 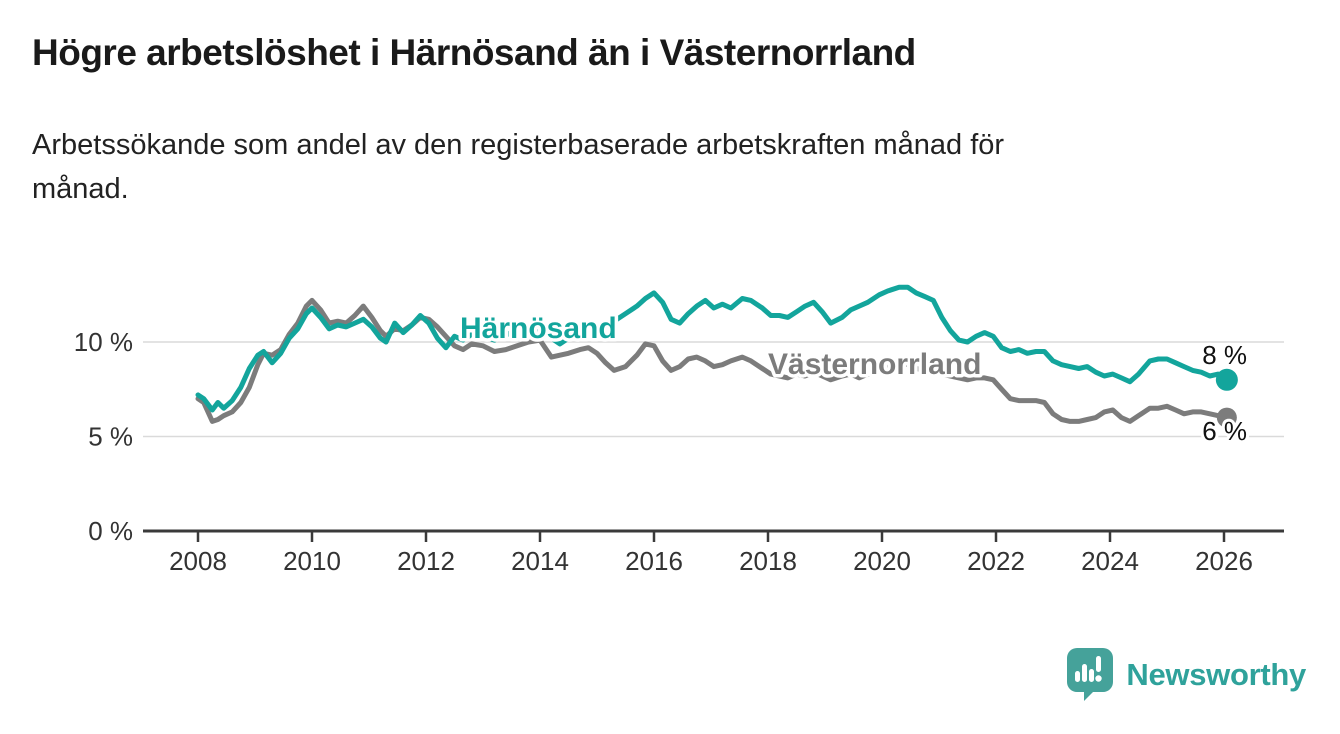 I want to click on end-label-vsternorrland: 6 %, so click(x=1224, y=431).